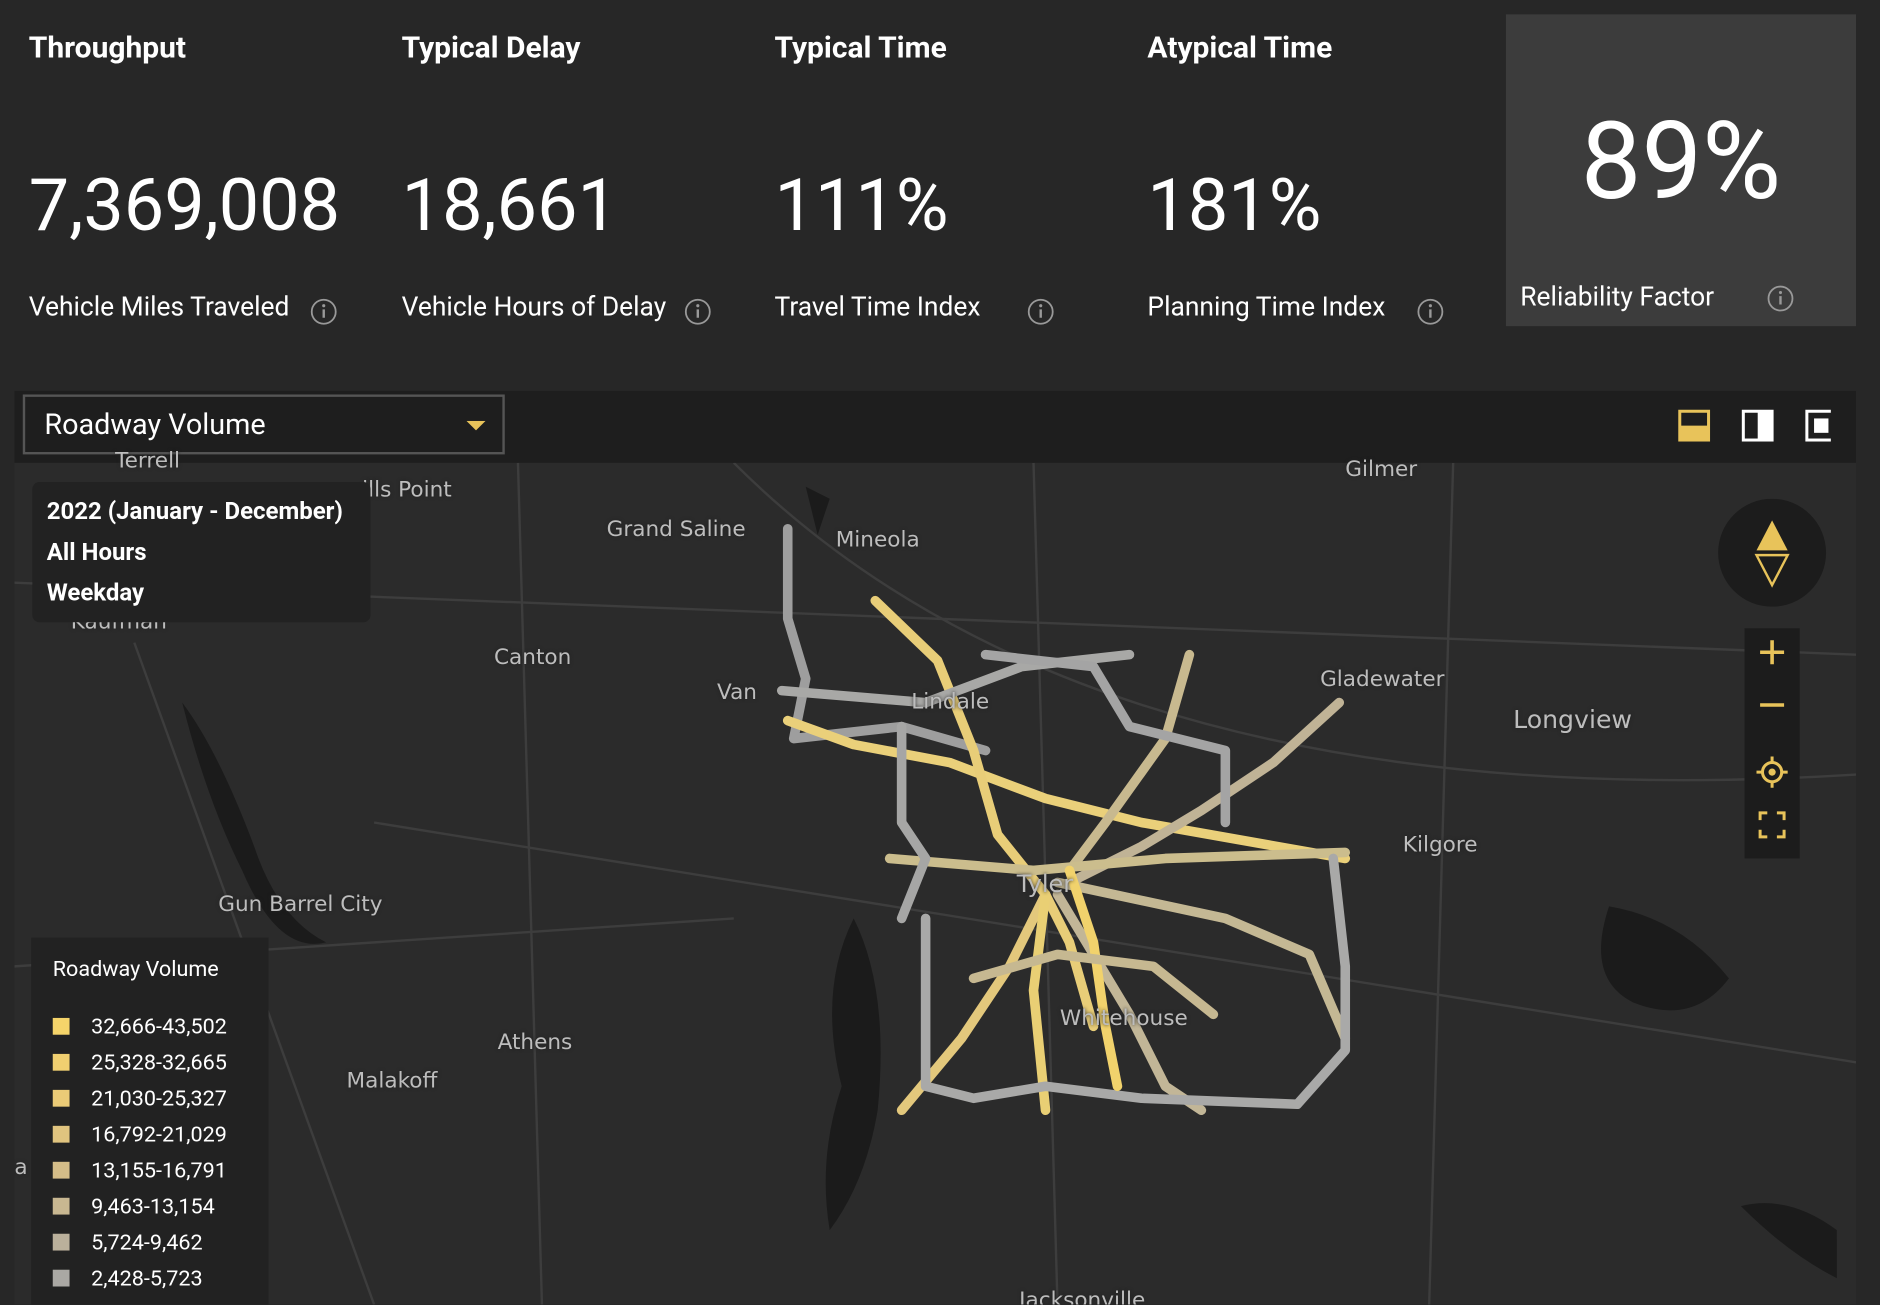 This screenshot has width=1880, height=1305. I want to click on legend-label: 16,792-21,029, so click(159, 1135).